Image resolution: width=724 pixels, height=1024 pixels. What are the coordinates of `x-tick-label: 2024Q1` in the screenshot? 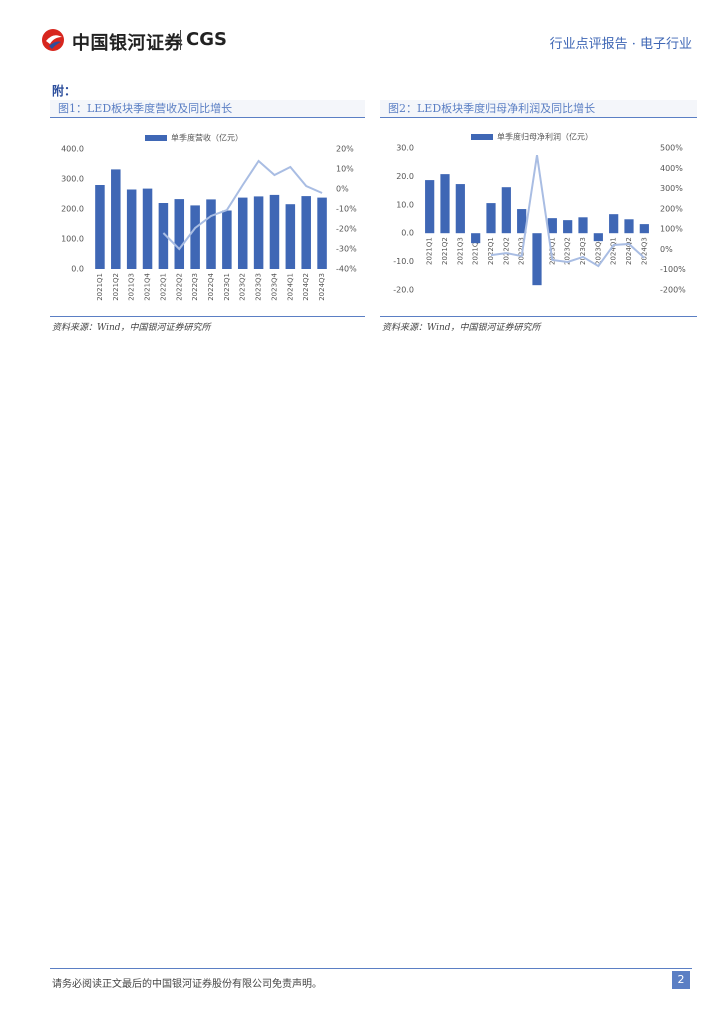 It's located at (290, 287).